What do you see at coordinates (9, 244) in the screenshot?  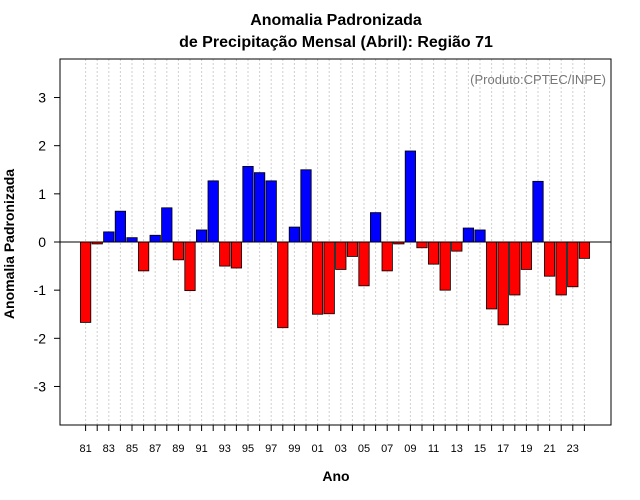 I see `y-axis-title: Anomalia Padronizada` at bounding box center [9, 244].